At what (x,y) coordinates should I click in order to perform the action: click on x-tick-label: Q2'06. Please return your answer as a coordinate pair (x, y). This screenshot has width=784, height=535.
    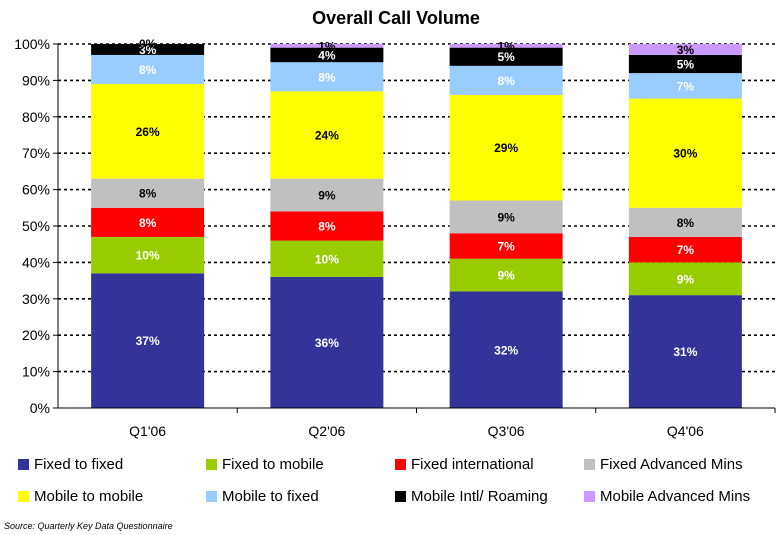
    Looking at the image, I should click on (326, 431).